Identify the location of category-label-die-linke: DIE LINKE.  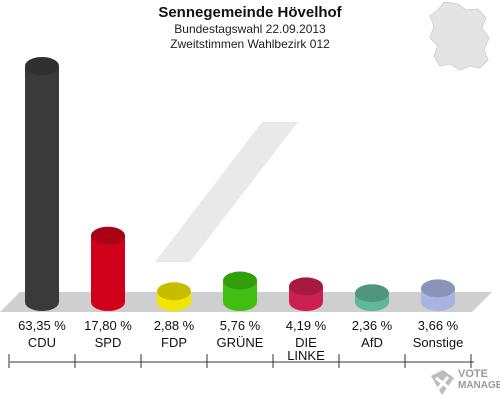
(306, 349).